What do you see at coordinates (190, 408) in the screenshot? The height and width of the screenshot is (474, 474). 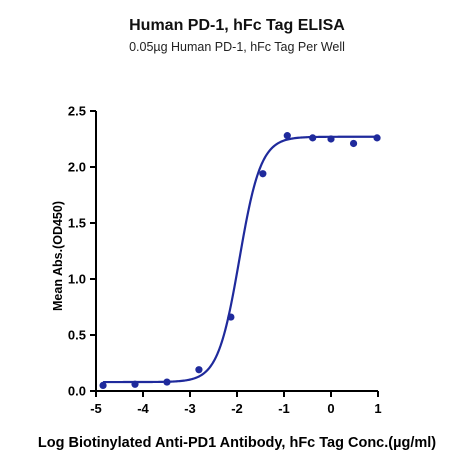 I see `x-tick-label: -3` at bounding box center [190, 408].